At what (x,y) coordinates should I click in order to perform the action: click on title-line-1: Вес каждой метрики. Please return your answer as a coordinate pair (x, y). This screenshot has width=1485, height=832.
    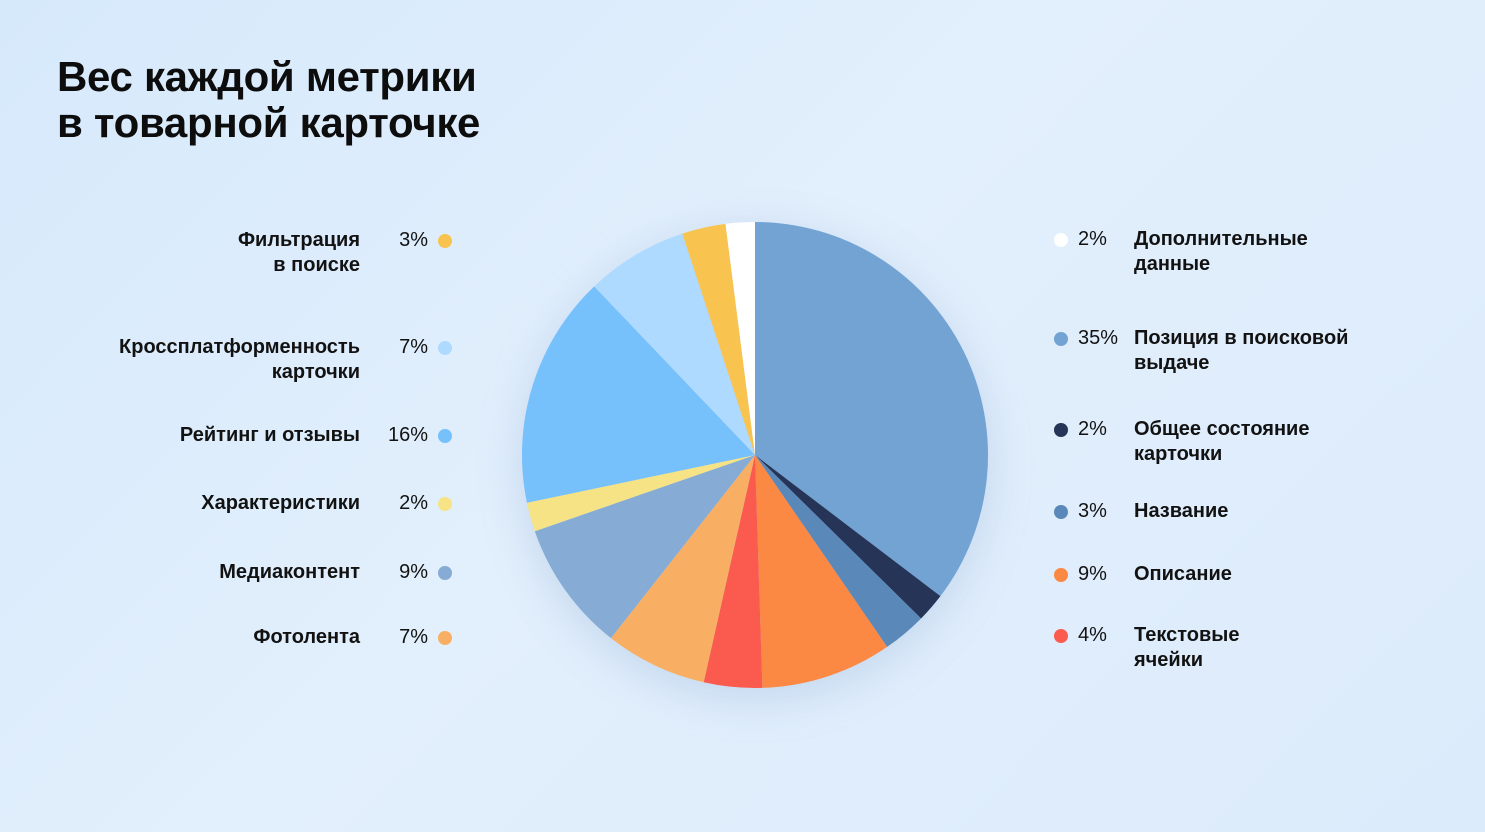
    Looking at the image, I should click on (267, 76).